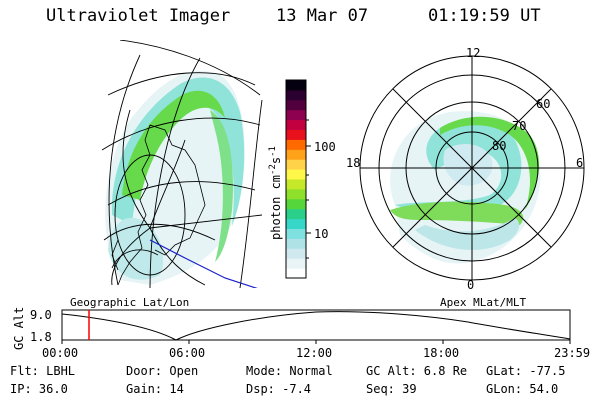 The height and width of the screenshot is (400, 600). What do you see at coordinates (158, 205) in the screenshot?
I see `coastline` at bounding box center [158, 205].